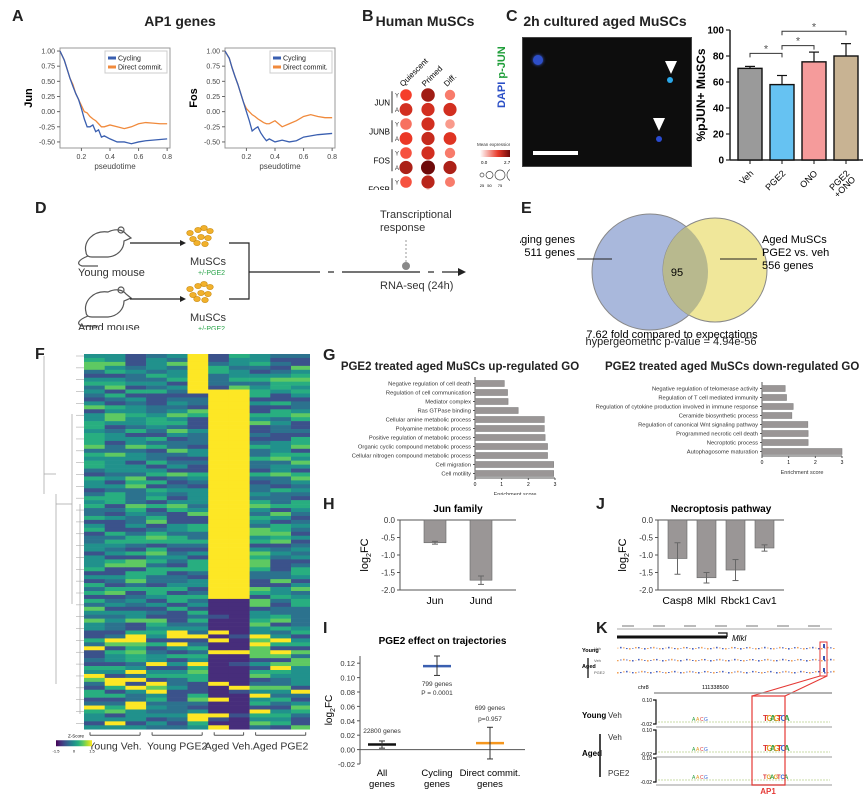  I want to click on y-tick-label: 0.10, so click(347, 678).